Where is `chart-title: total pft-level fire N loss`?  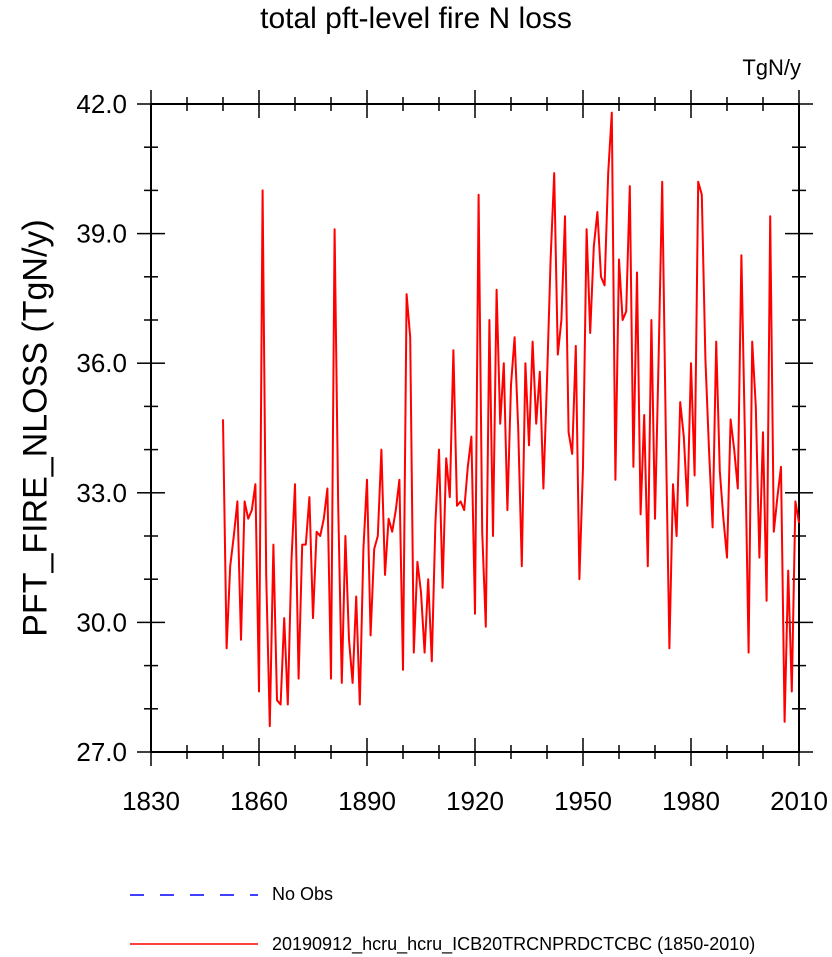 chart-title: total pft-level fire N loss is located at coordinates (416, 18).